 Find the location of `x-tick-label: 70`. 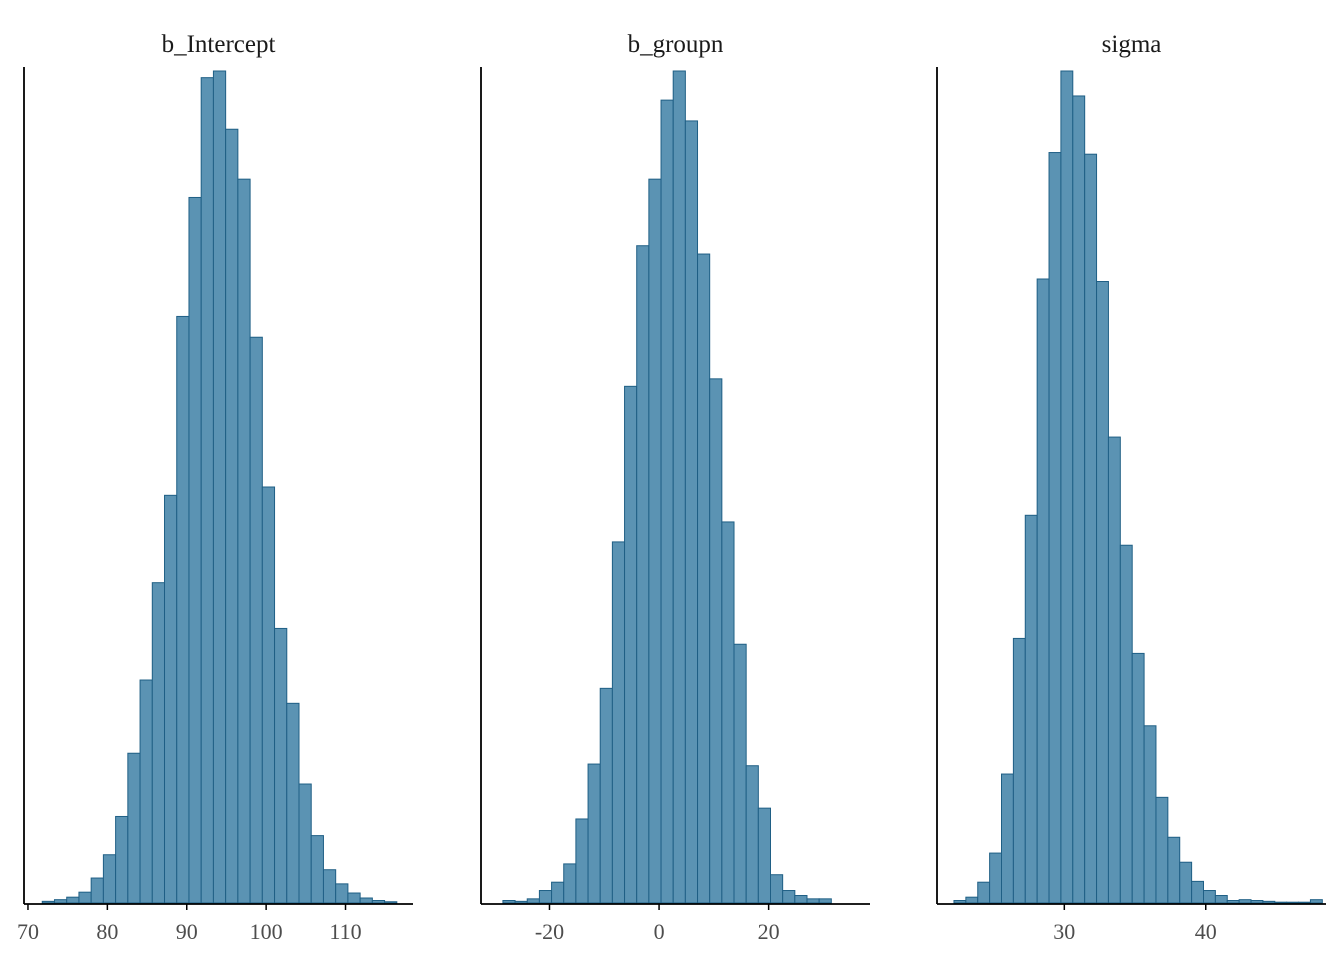

x-tick-label: 70 is located at coordinates (28, 931).